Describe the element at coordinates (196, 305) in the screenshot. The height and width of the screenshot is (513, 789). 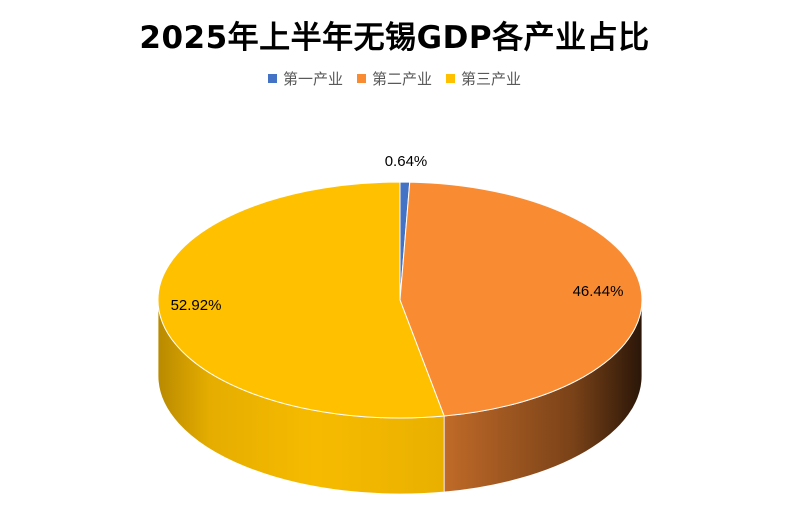
I see `data-label-tertiary: 52.92%` at that location.